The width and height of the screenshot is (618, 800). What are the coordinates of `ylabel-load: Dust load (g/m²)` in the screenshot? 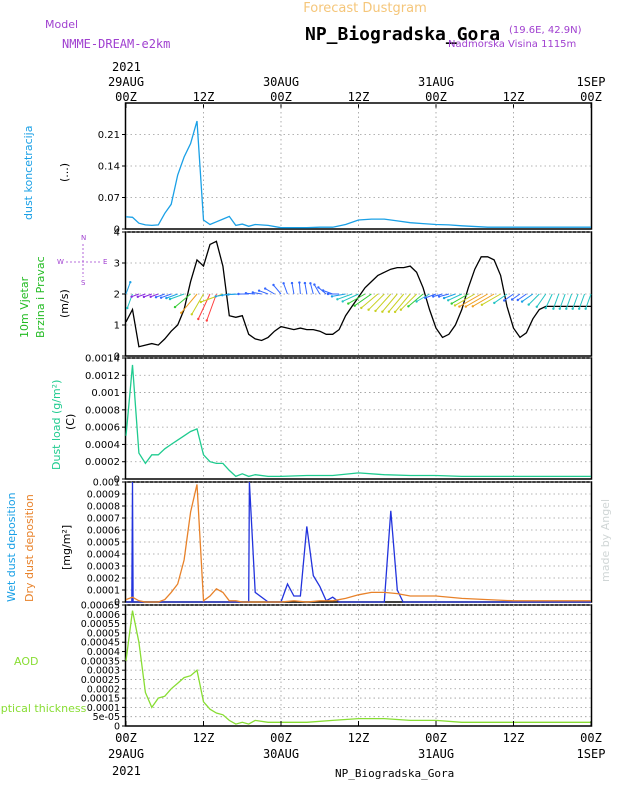 It's located at (56, 425).